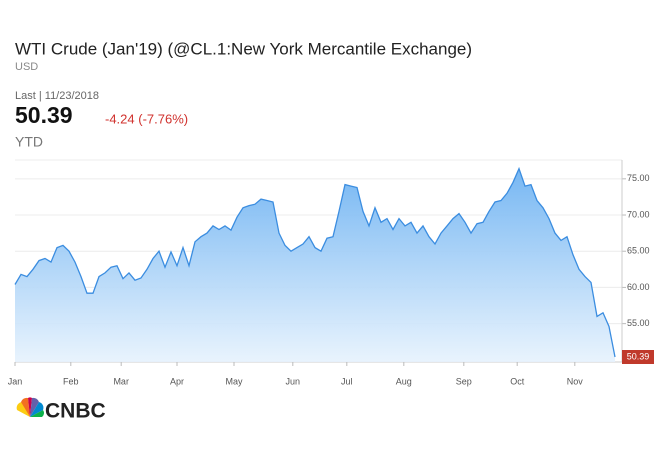 The height and width of the screenshot is (450, 670). What do you see at coordinates (57, 96) in the screenshot?
I see `last-label: Last | 11/23/2018` at bounding box center [57, 96].